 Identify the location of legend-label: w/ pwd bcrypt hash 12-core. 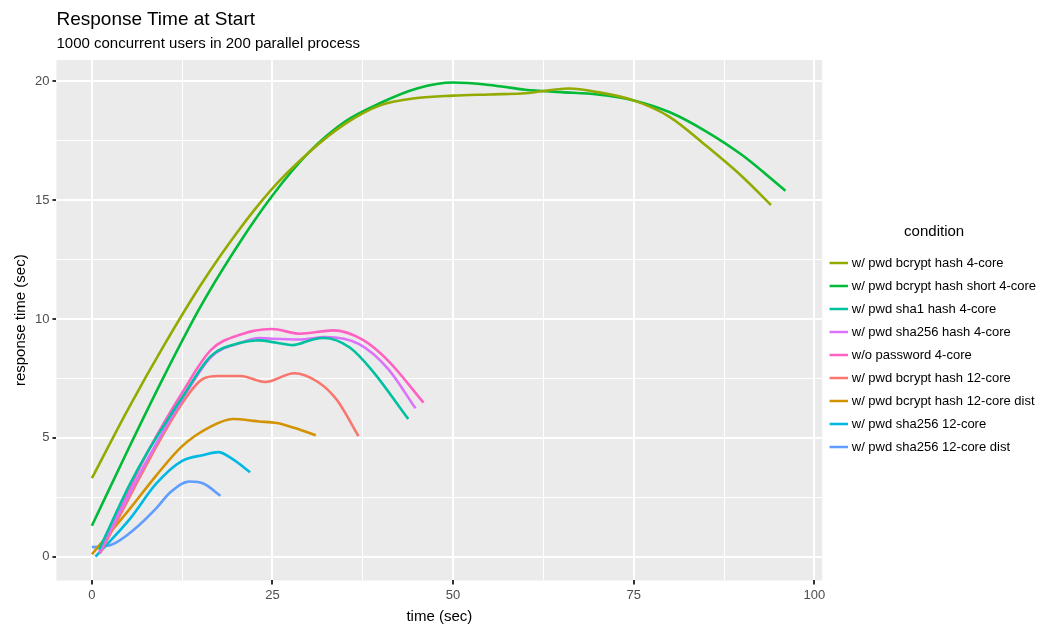
(930, 377).